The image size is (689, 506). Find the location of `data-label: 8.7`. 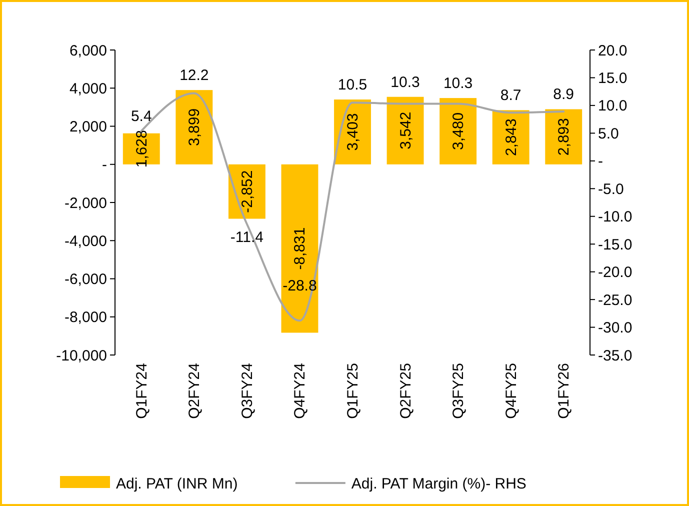

data-label: 8.7 is located at coordinates (511, 95).